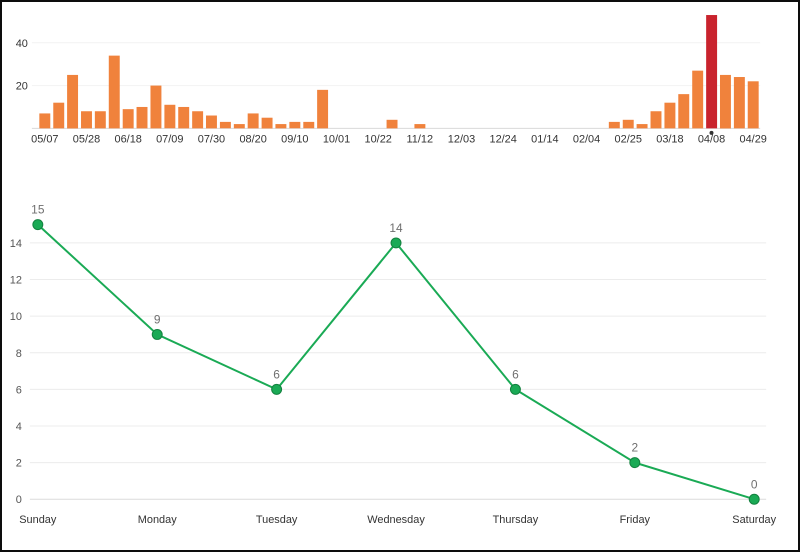 This screenshot has width=800, height=552. What do you see at coordinates (586, 139) in the screenshot?
I see `x-axis-tick-label: 02/04` at bounding box center [586, 139].